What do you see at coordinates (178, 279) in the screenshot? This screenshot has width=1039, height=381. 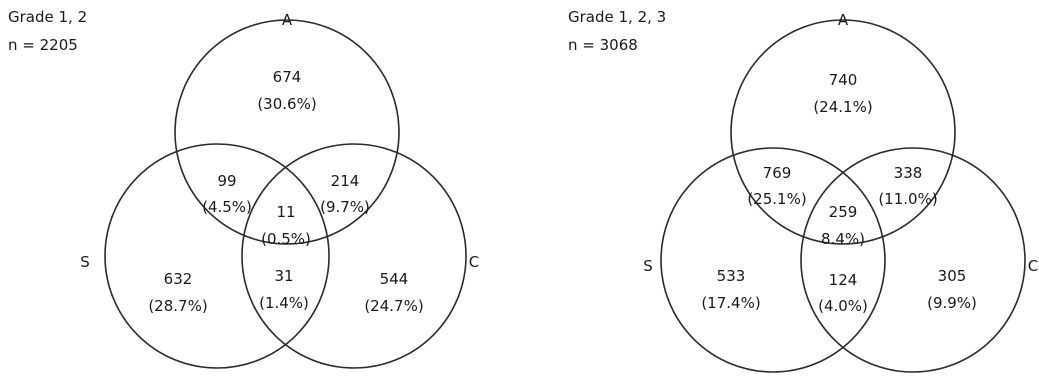 I see `region-s-only-count: 632` at bounding box center [178, 279].